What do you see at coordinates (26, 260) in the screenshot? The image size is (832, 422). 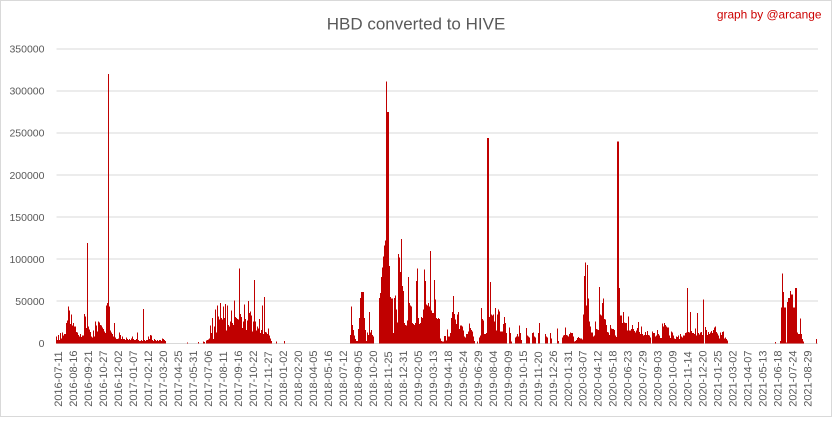 I see `svg-text: 100000` at bounding box center [26, 260].